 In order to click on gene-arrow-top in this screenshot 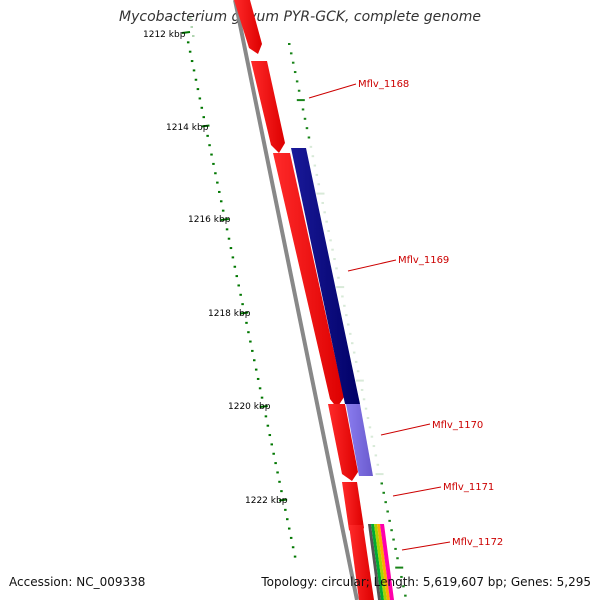, I will do `click(248, 27)`.